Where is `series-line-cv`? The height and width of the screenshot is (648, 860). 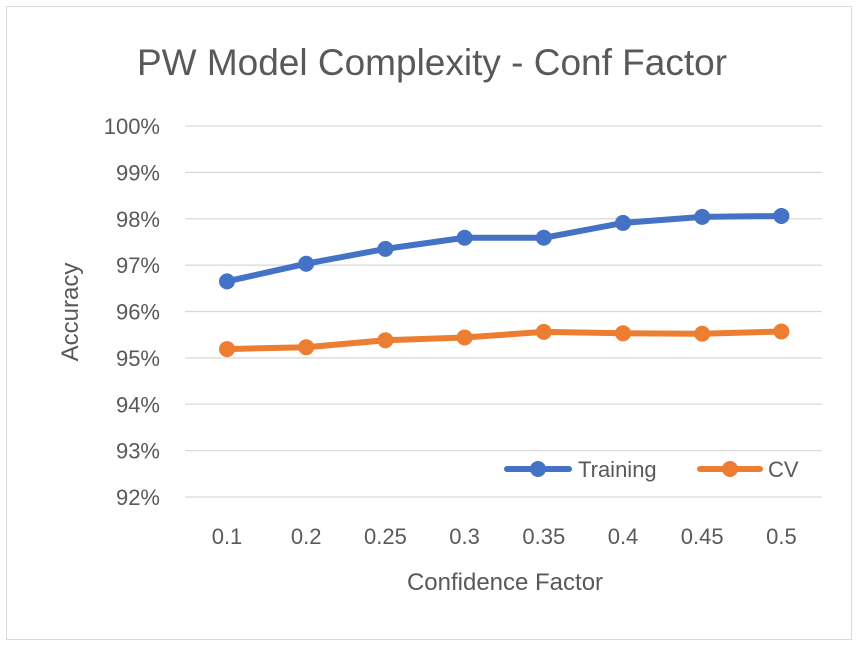 series-line-cv is located at coordinates (504, 340).